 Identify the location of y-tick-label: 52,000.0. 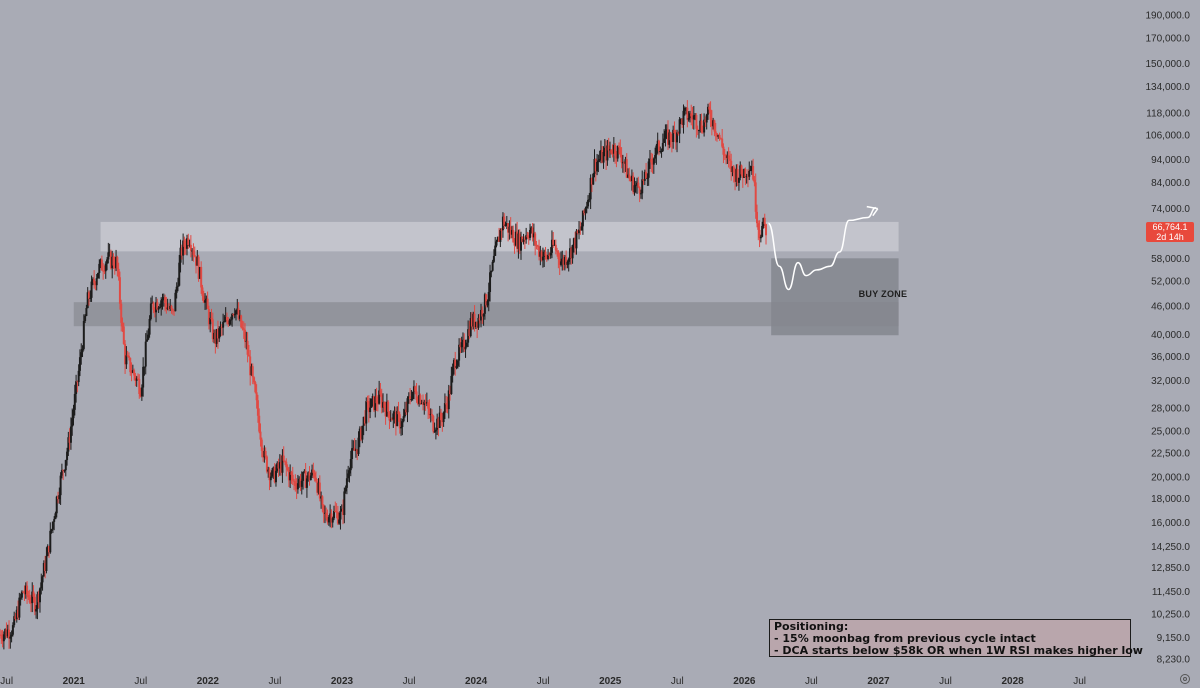
(1170, 281).